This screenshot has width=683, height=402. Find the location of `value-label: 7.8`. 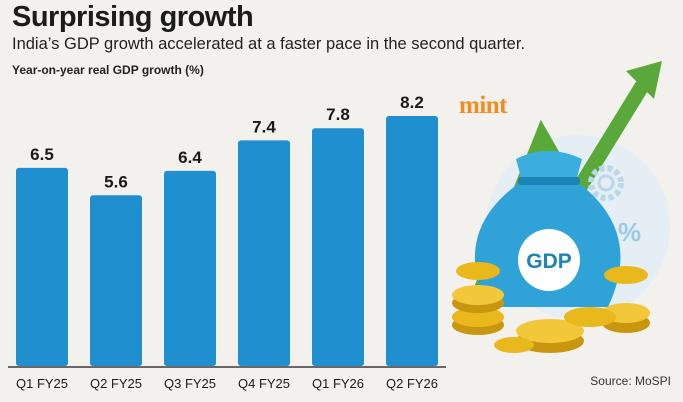

value-label: 7.8 is located at coordinates (338, 114).